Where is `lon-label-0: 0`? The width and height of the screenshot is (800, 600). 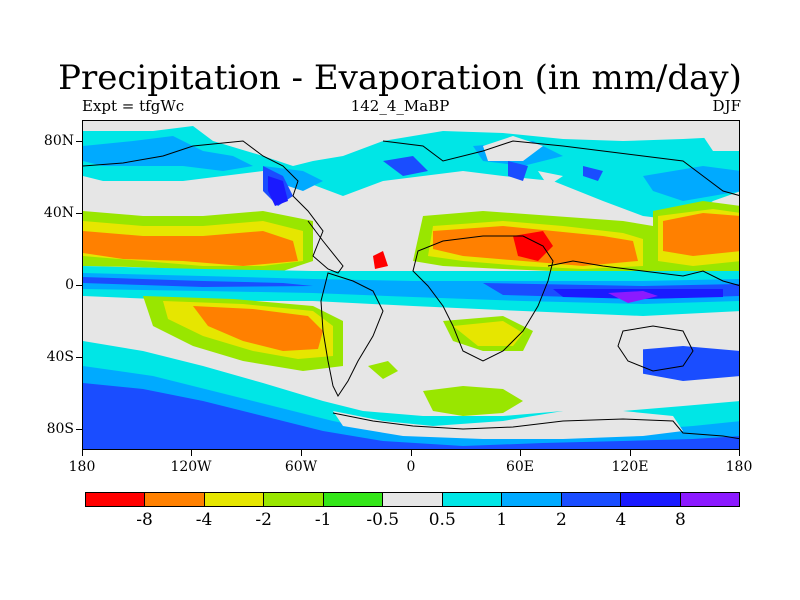
lon-label-0: 0 is located at coordinates (411, 467).